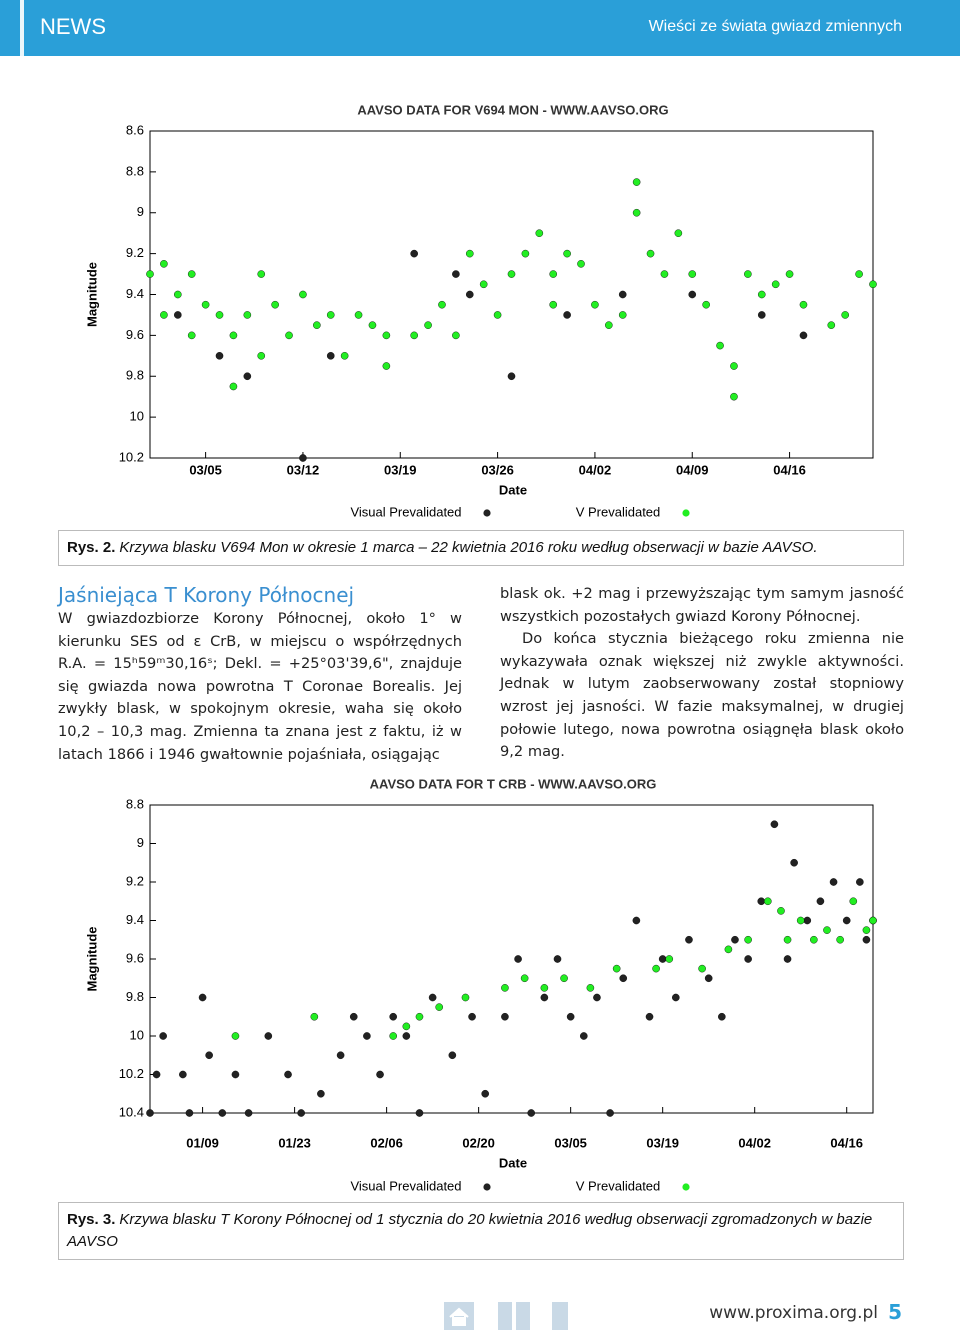  Describe the element at coordinates (386, 1142) in the screenshot. I see `x-tick-label: 02/06` at that location.